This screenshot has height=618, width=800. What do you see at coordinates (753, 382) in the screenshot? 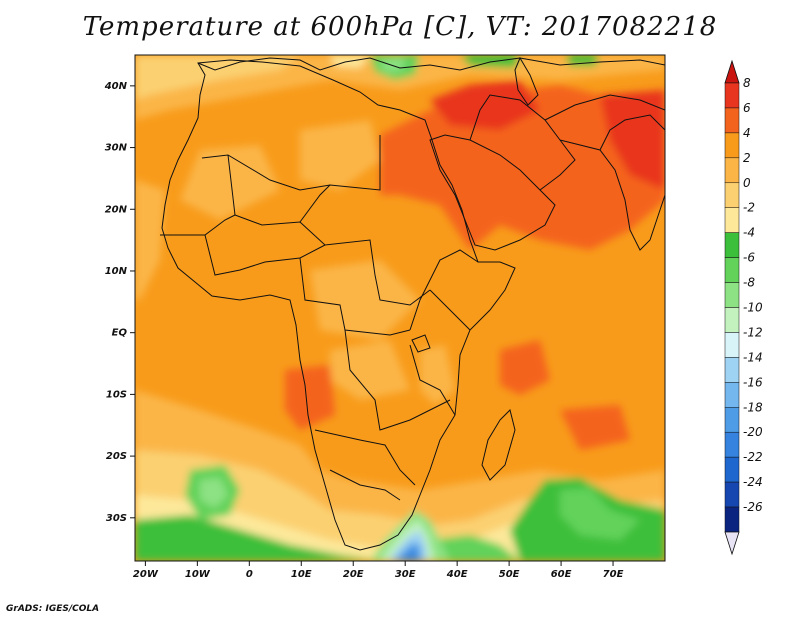
I see `colorbar-label: -16` at bounding box center [753, 382].